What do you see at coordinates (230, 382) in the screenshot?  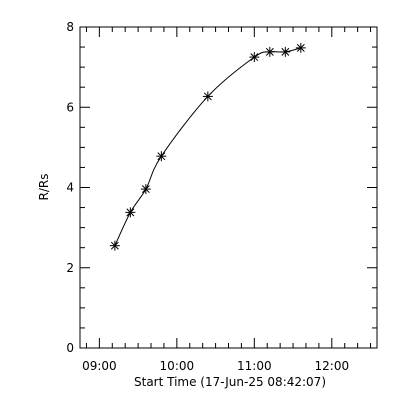 I see `x-axis-label: Start Time (17-Jun-25 08:42:07)` at bounding box center [230, 382].